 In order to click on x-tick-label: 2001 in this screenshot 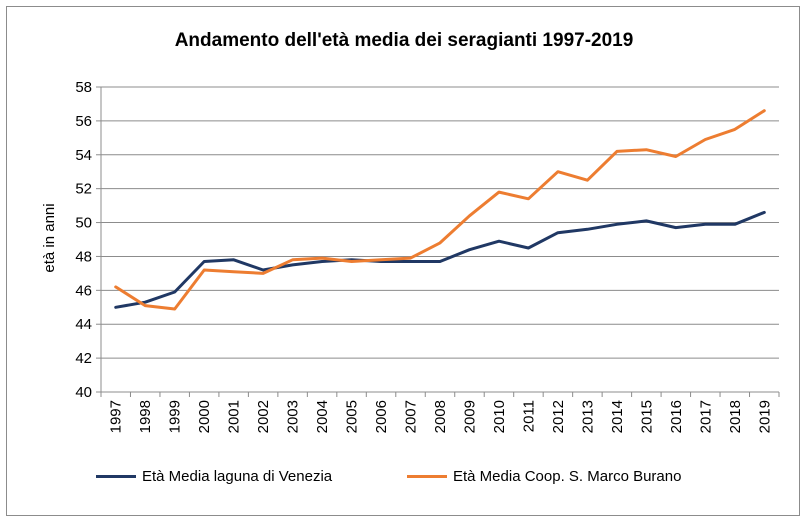, I will do `click(234, 416)`.